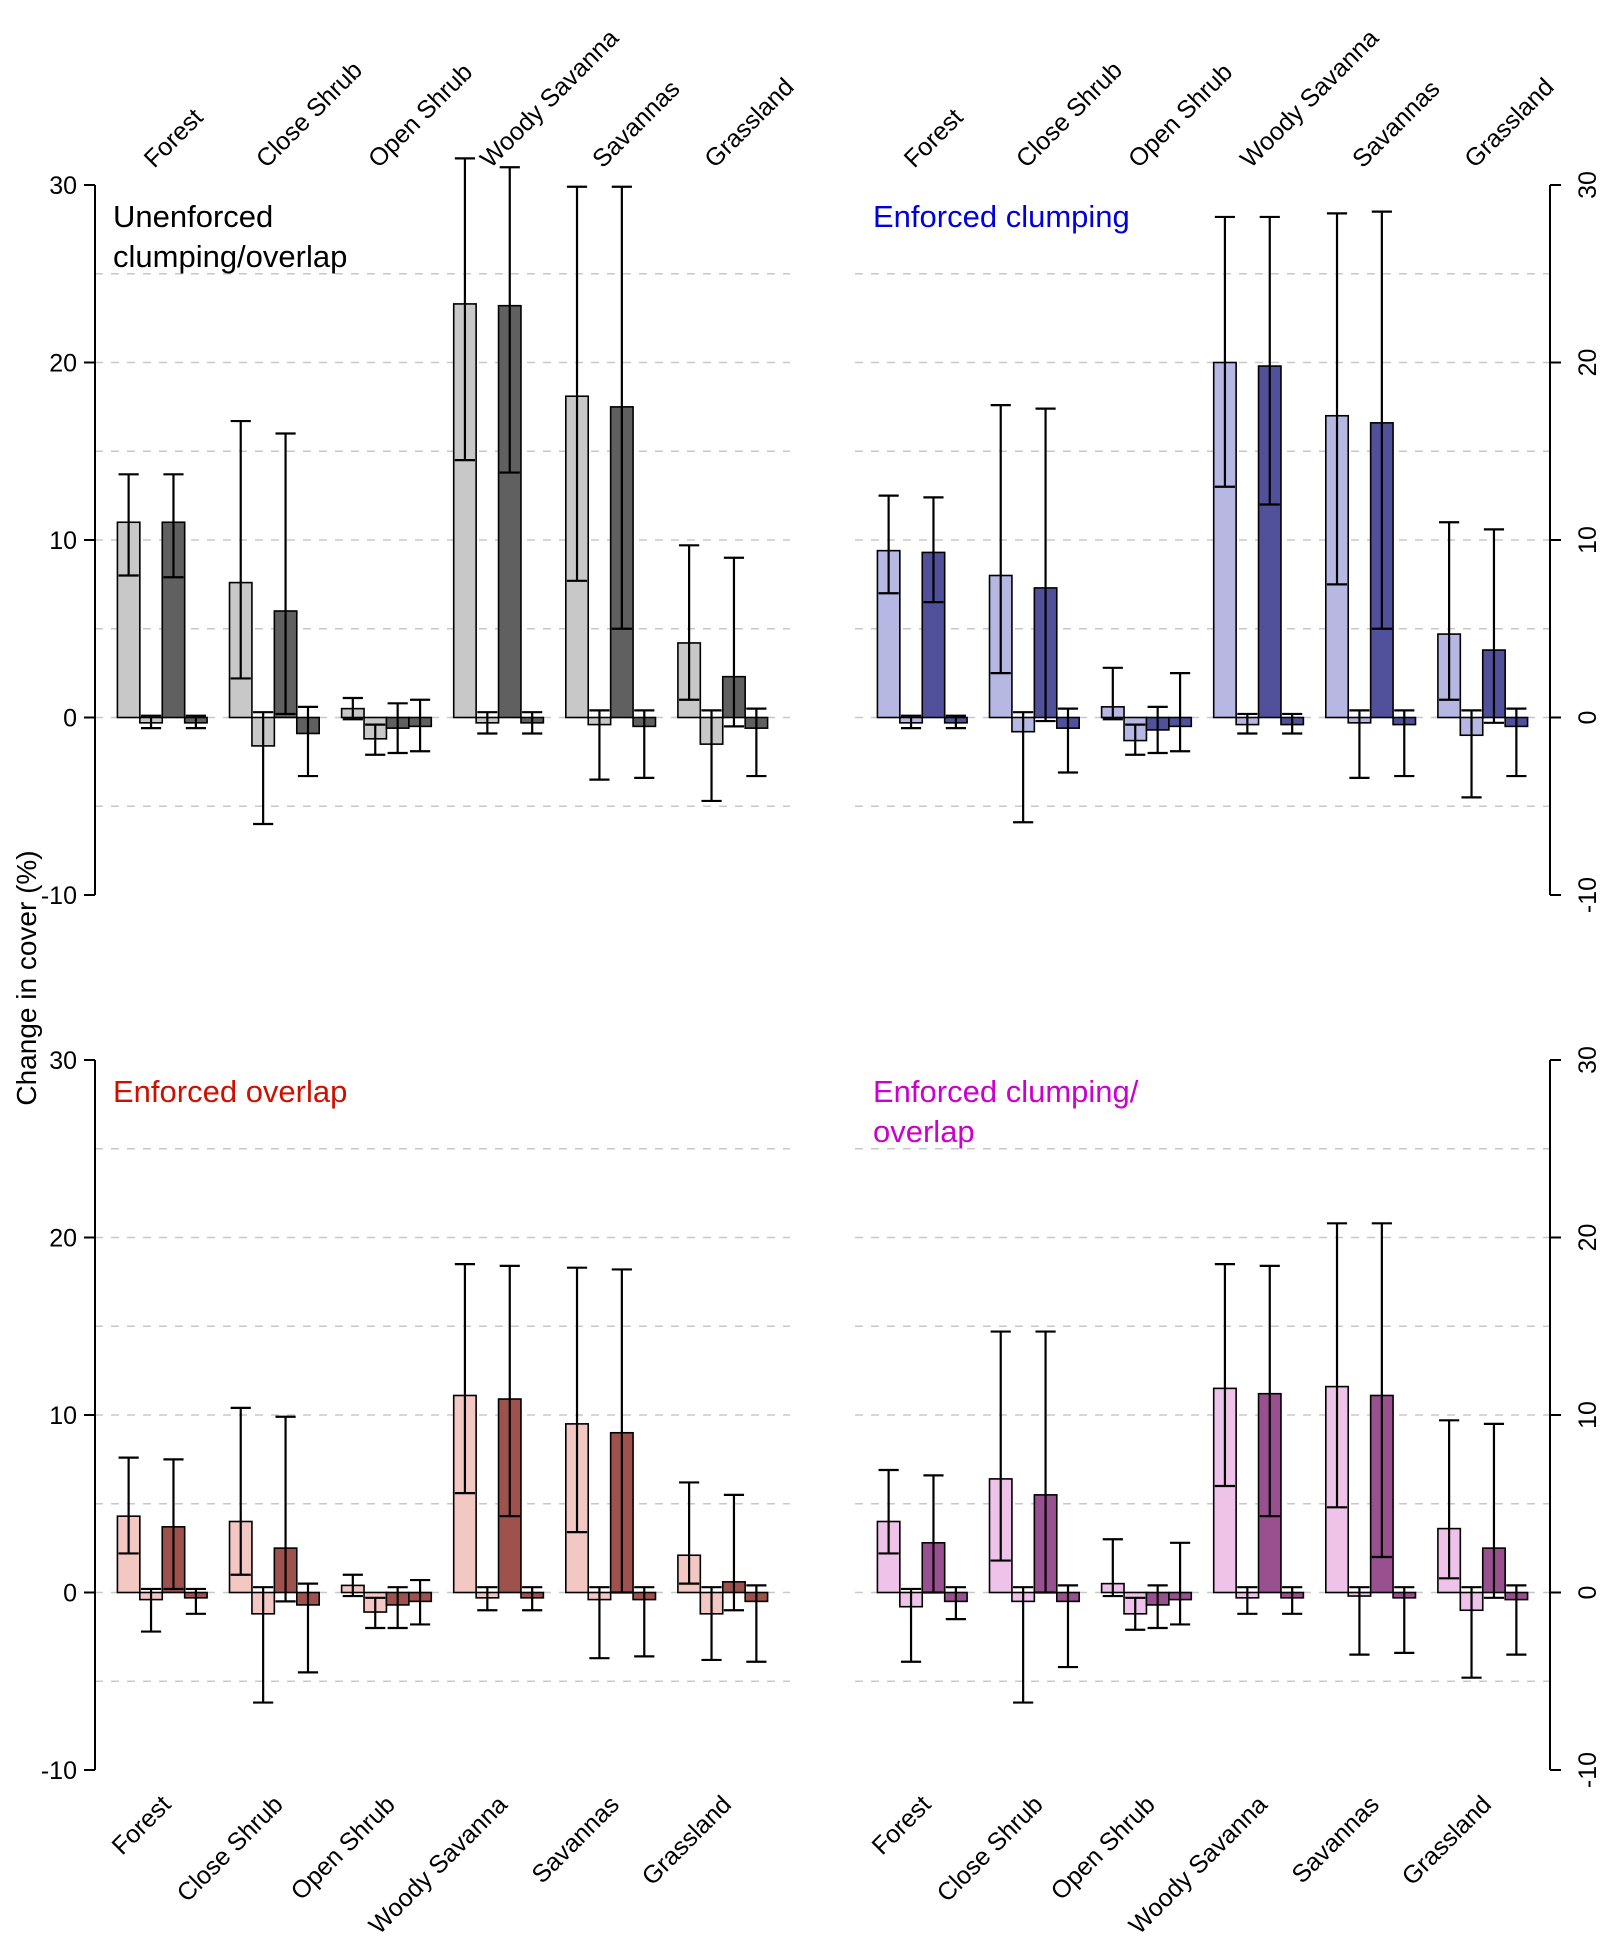 The height and width of the screenshot is (1953, 1624). I want to click on panel-title: clumping/overlap, so click(230, 256).